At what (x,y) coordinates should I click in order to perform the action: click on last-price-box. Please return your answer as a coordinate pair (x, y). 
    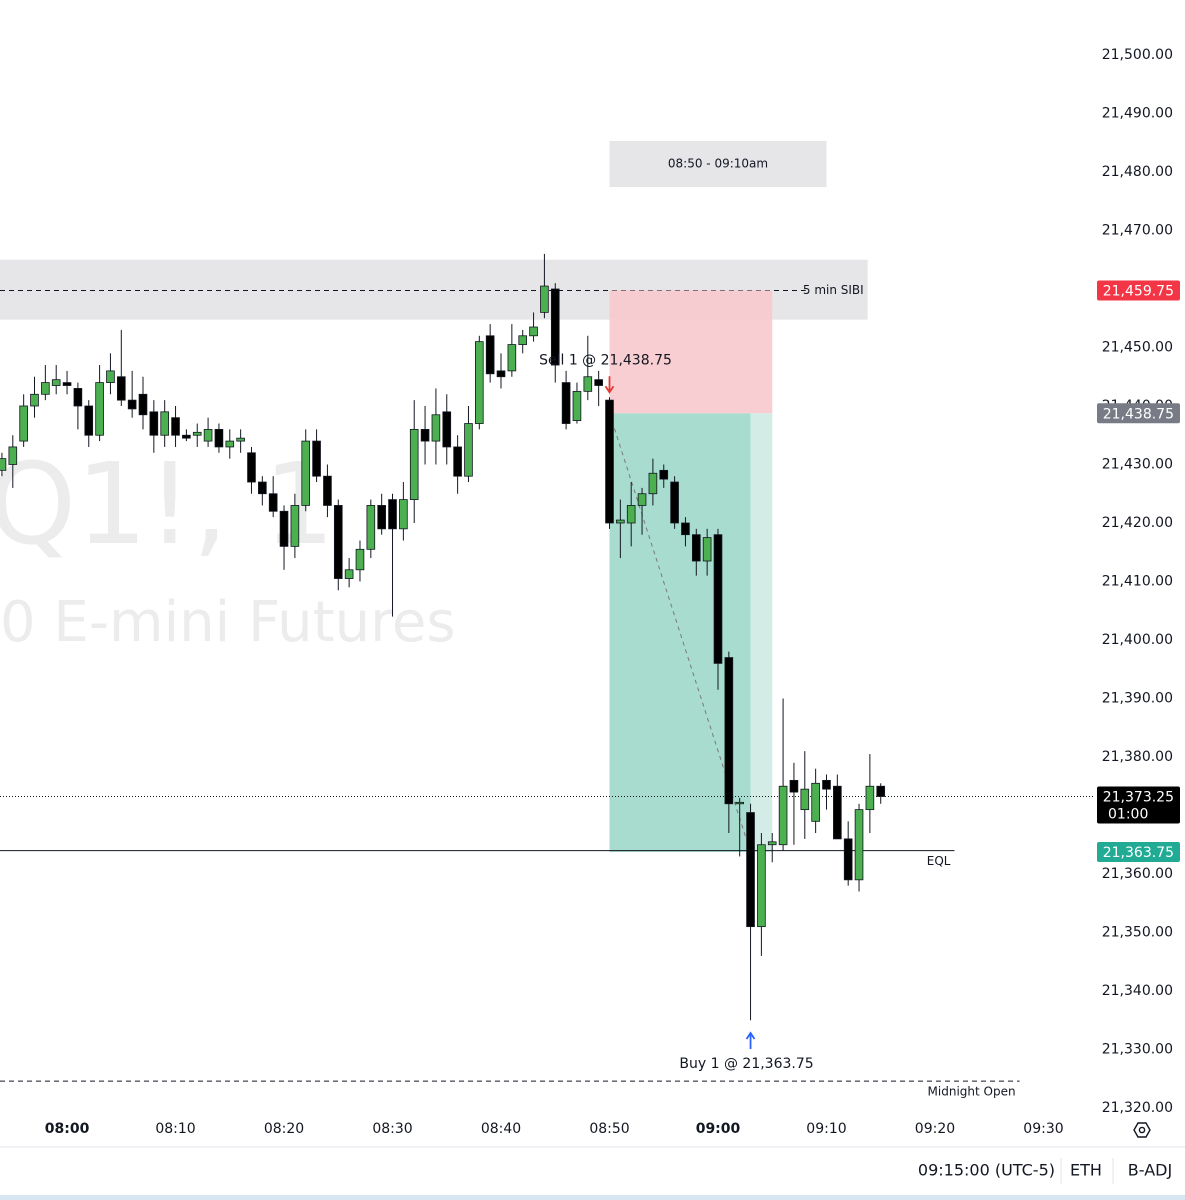
    Looking at the image, I should click on (1138, 805).